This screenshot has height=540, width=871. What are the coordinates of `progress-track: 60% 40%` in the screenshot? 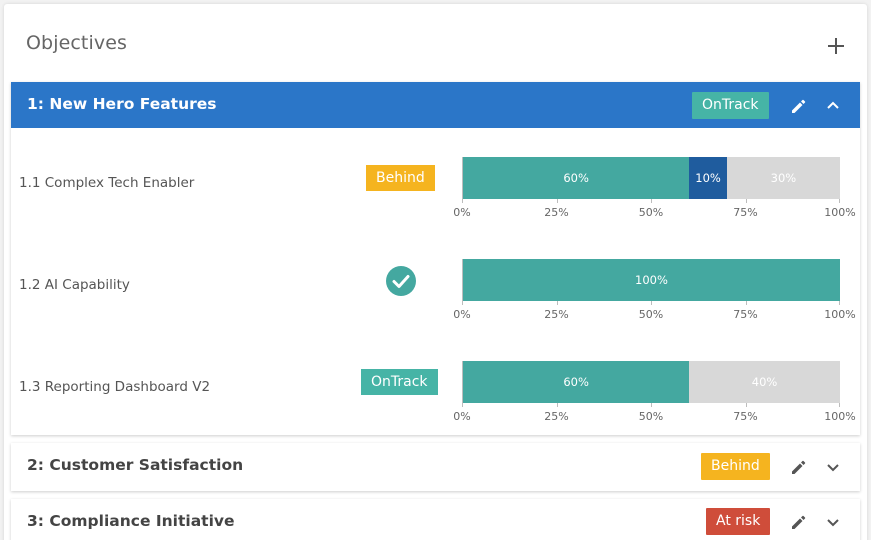 It's located at (651, 382).